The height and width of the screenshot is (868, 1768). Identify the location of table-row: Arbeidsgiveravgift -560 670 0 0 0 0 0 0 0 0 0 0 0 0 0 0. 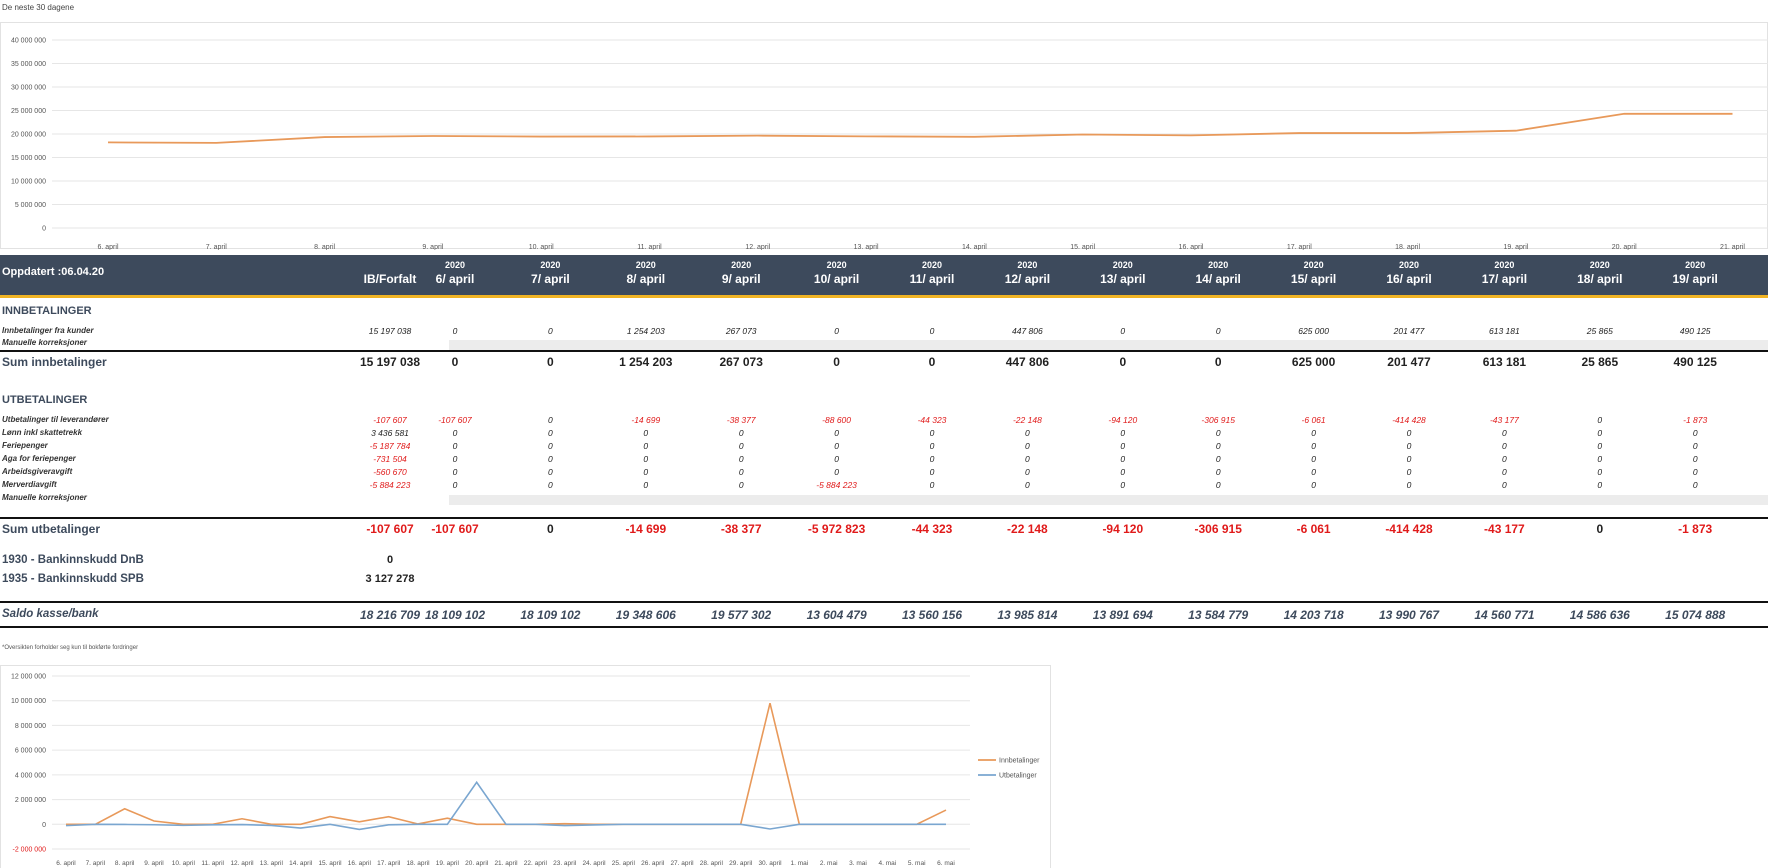
(884, 473).